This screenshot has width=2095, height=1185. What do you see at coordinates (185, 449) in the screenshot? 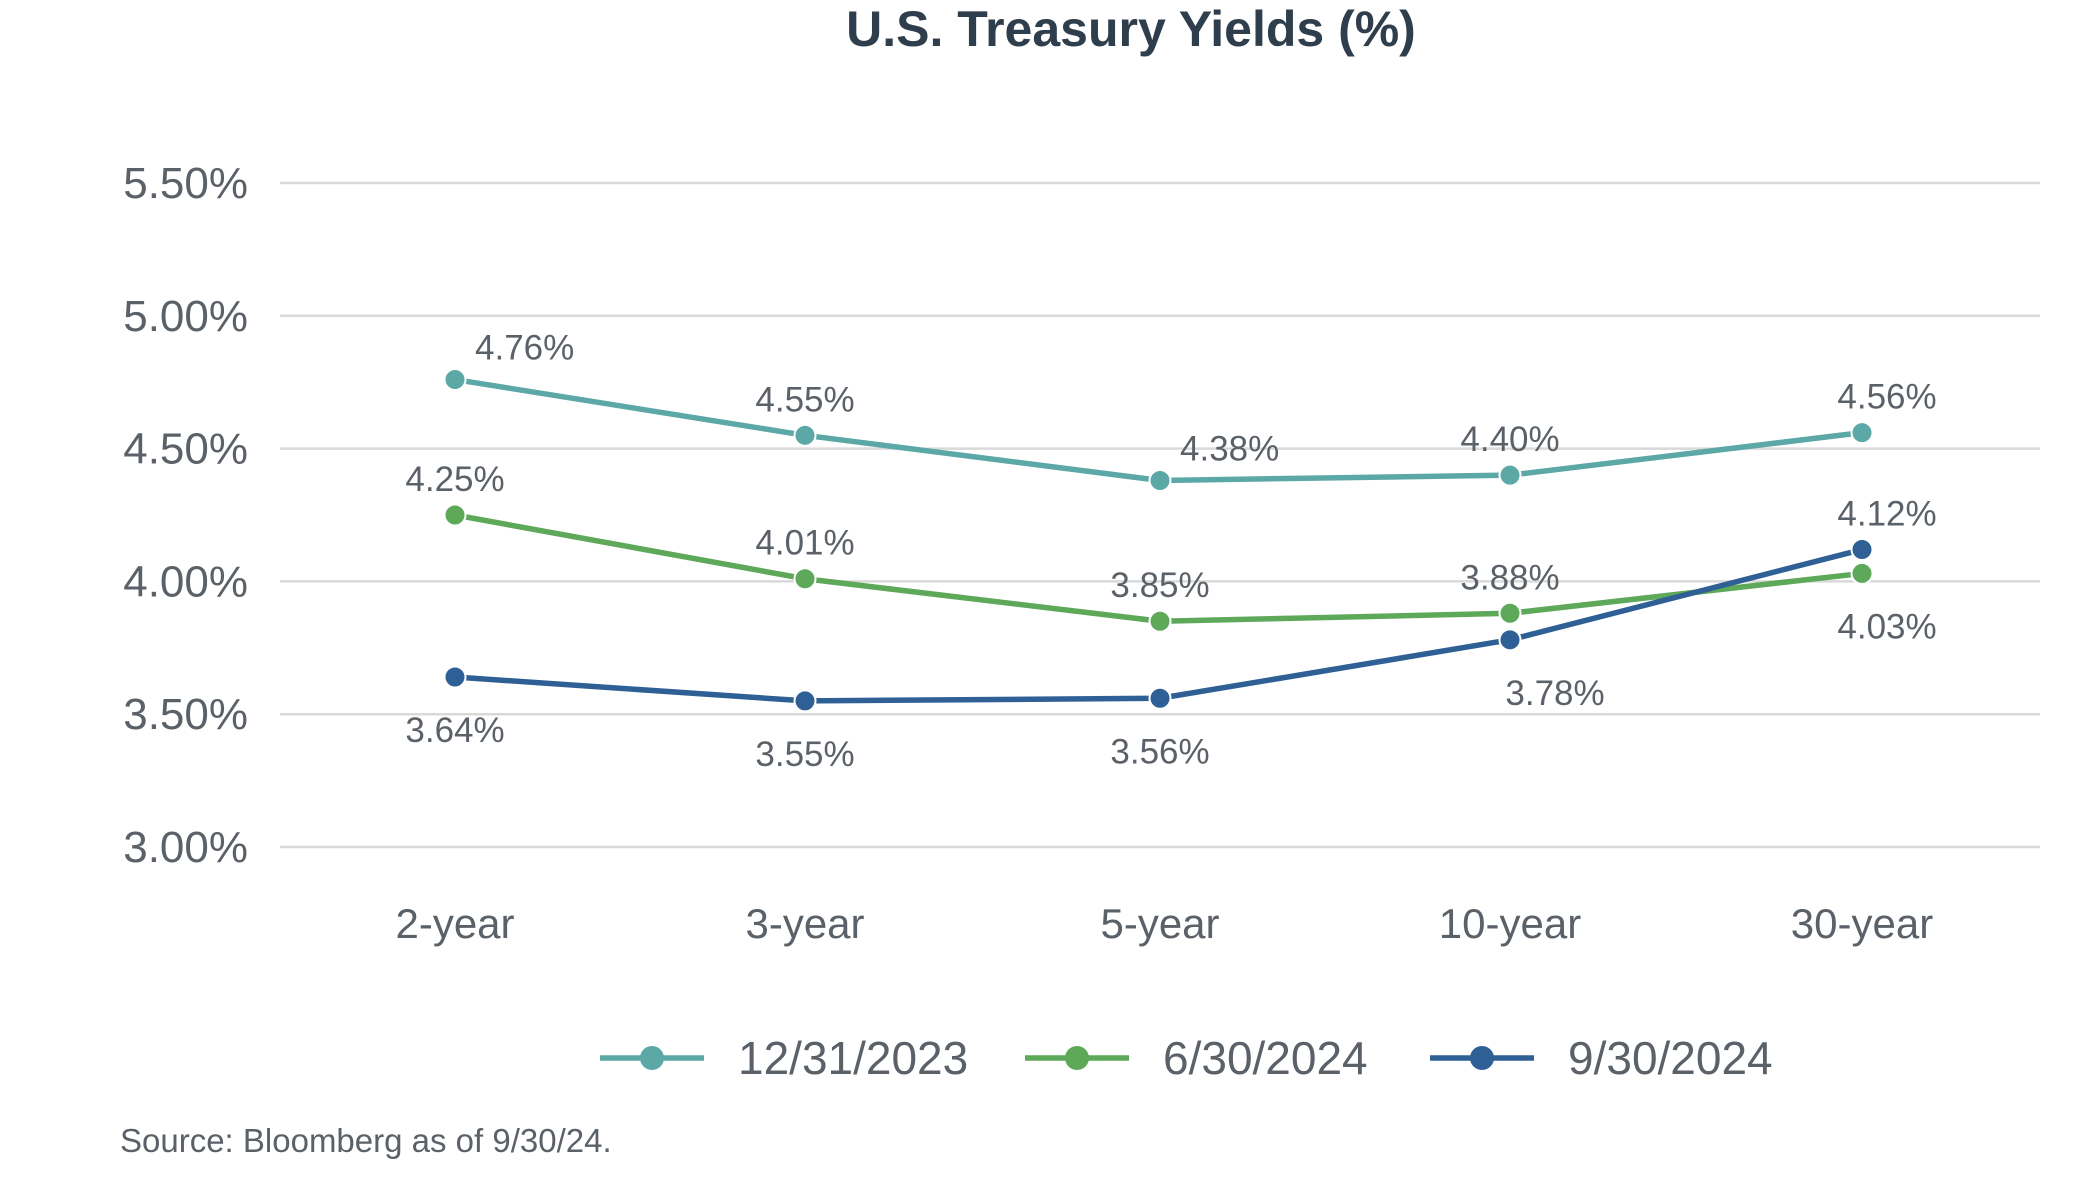
I see `y-tick-label: 4.50%` at bounding box center [185, 449].